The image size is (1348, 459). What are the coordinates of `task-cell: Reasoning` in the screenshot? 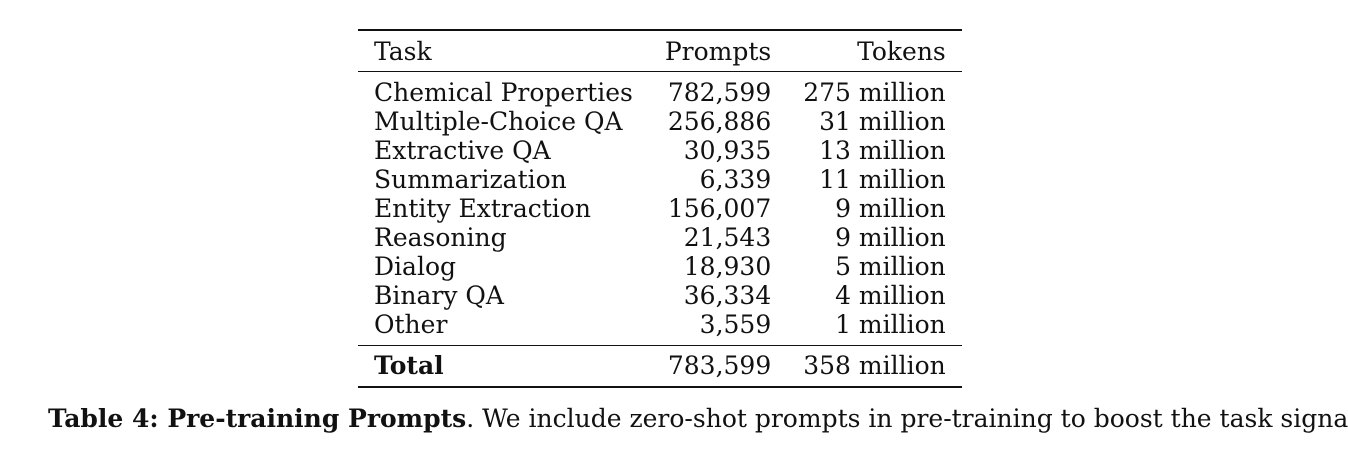 It's located at (440, 237).